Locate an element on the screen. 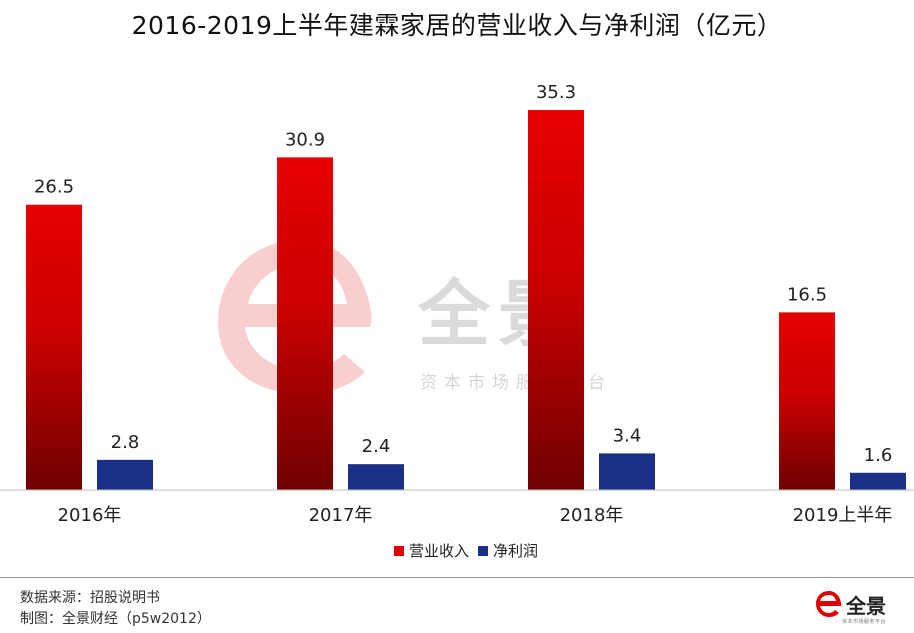 This screenshot has width=914, height=633. brand-logo-icon is located at coordinates (828, 604).